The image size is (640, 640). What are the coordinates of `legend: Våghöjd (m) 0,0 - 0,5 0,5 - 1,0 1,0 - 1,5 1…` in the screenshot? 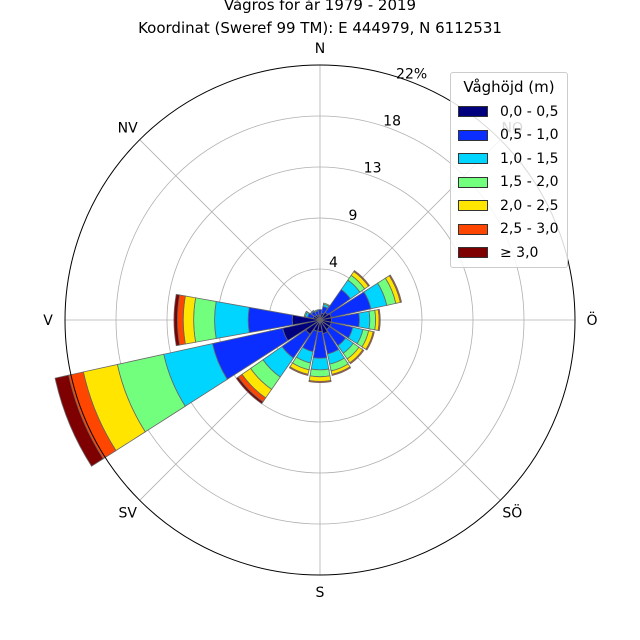 It's located at (509, 170).